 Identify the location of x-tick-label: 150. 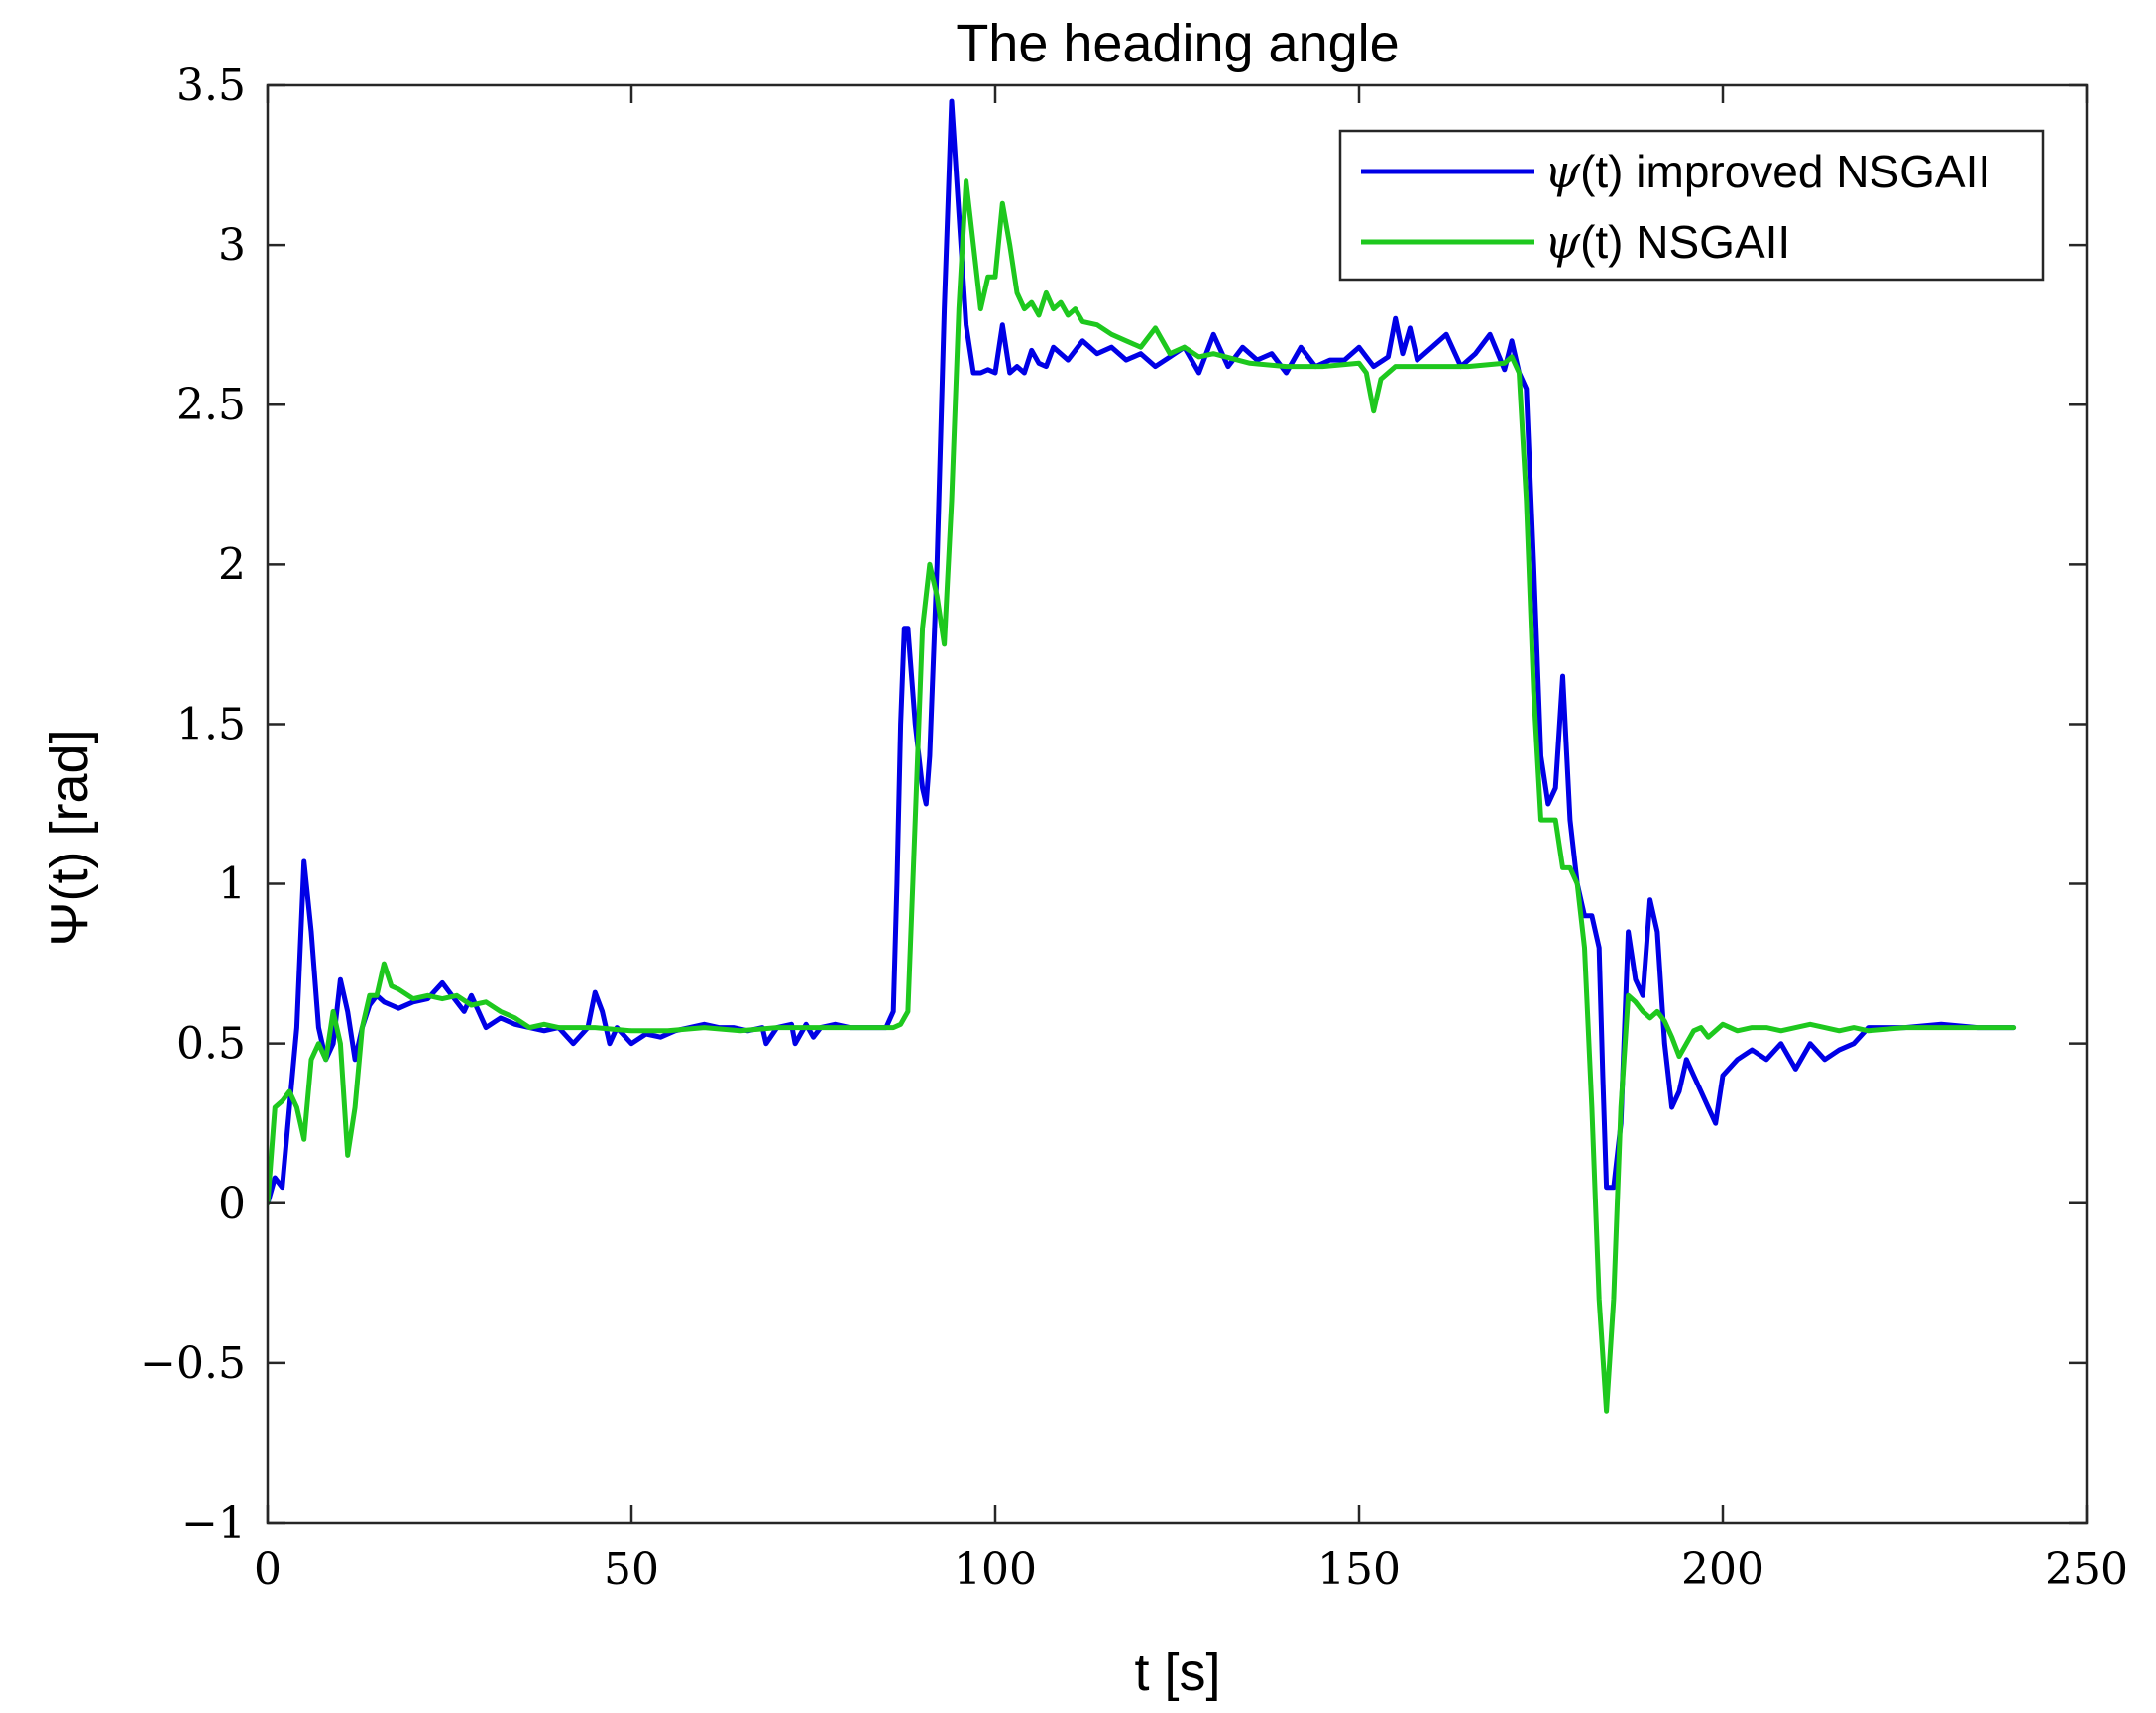
(1359, 1569).